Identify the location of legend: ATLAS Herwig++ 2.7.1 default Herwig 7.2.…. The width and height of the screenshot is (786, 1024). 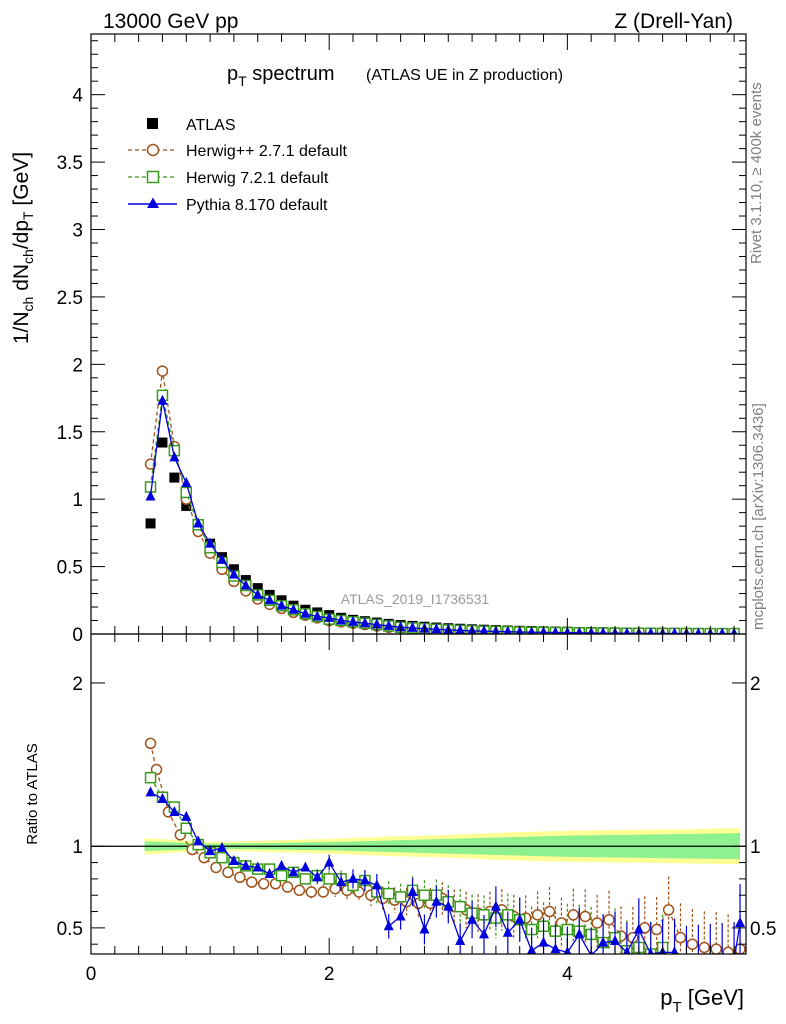
(238, 165).